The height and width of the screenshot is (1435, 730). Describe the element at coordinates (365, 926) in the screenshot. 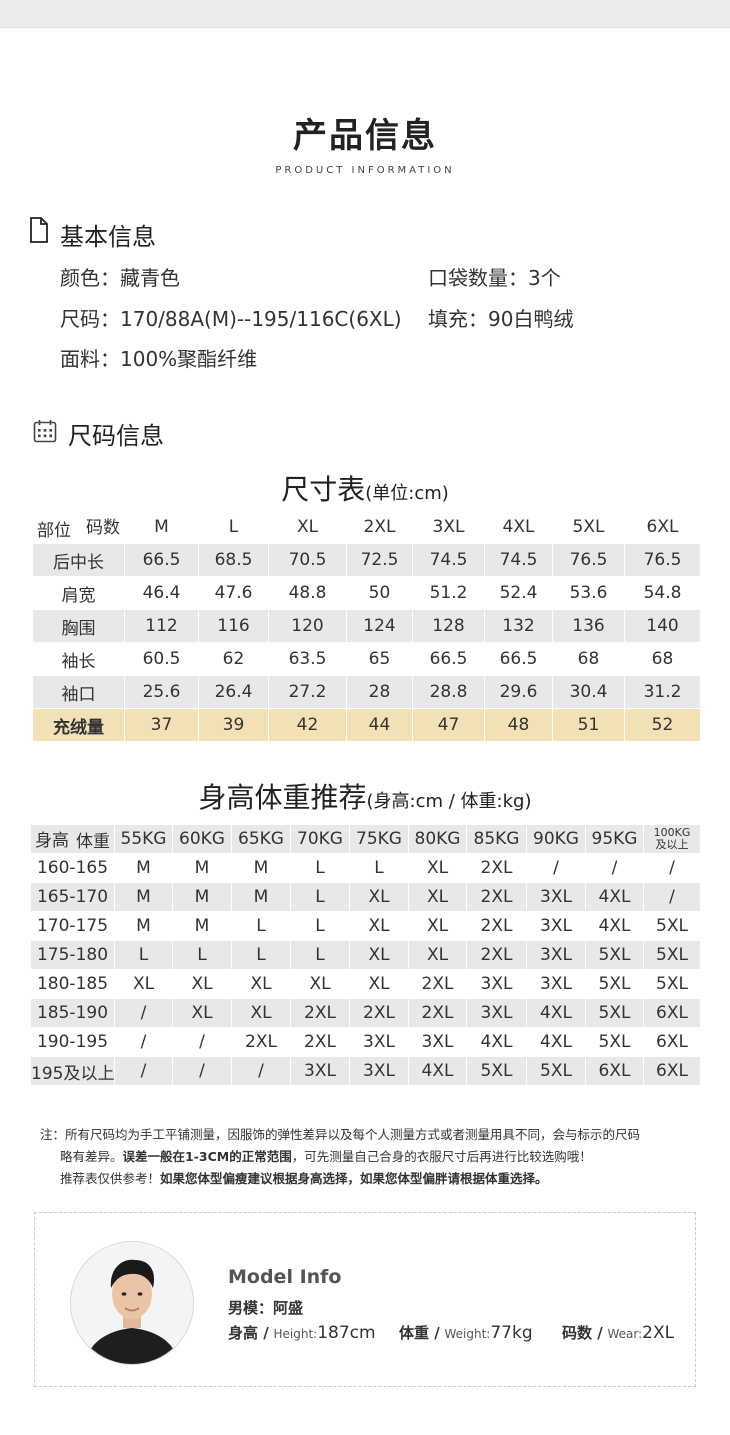

I see `rec-table-row: 170-175 M M L L XL XL 2XL 3XL 4XL 5XL` at that location.